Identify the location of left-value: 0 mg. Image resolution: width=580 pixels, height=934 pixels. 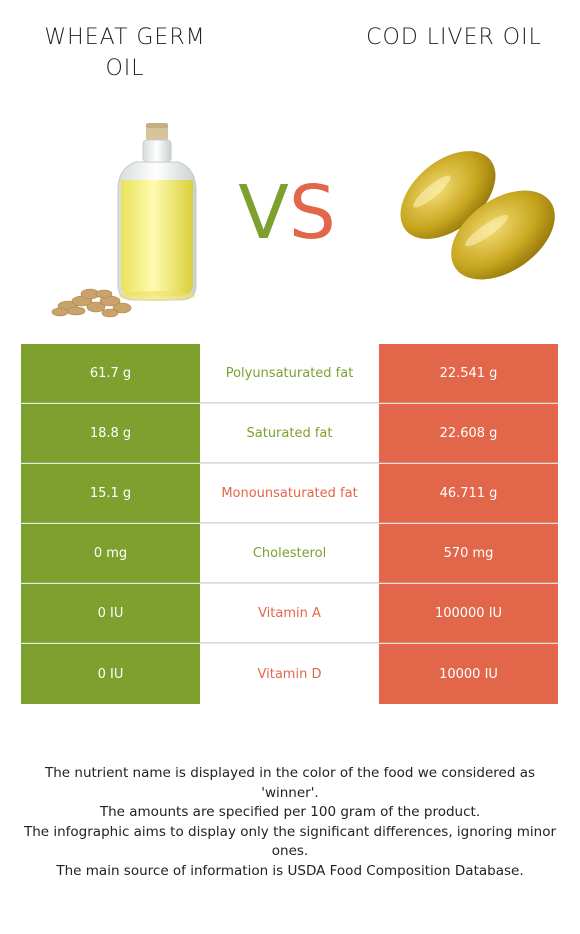
(110, 553).